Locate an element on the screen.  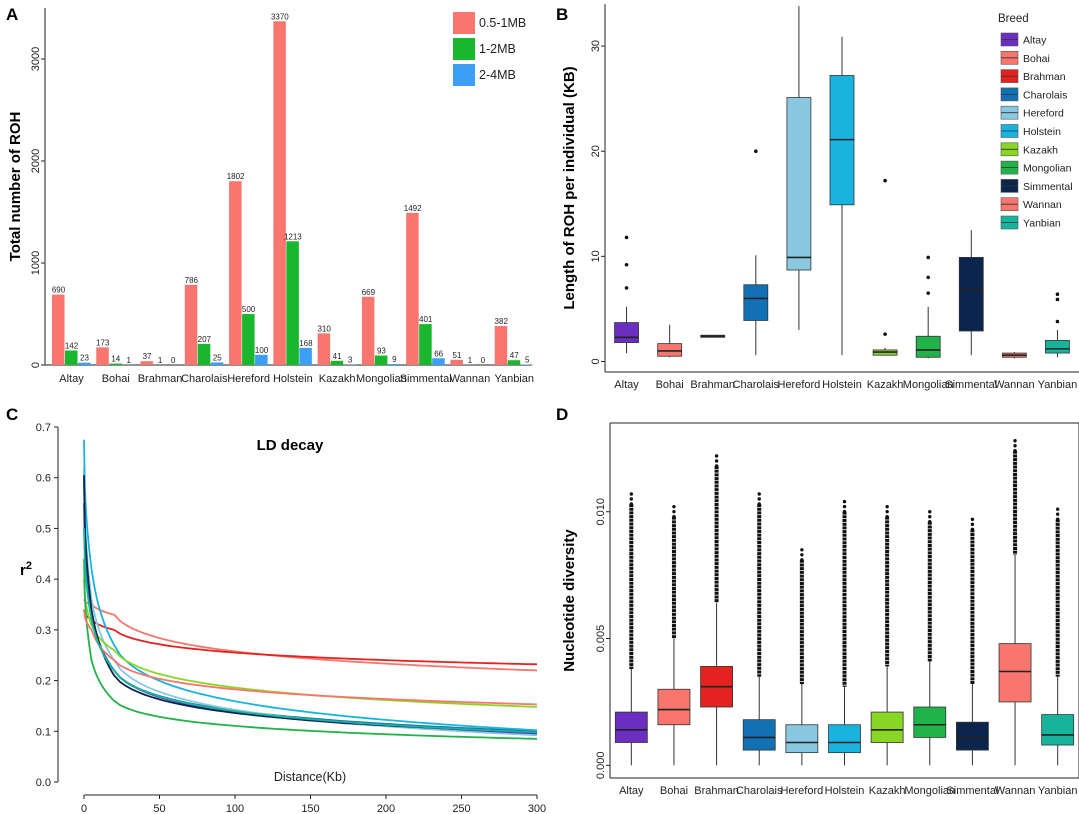
x-tick-label-a-wannan: Wannan is located at coordinates (470, 379).